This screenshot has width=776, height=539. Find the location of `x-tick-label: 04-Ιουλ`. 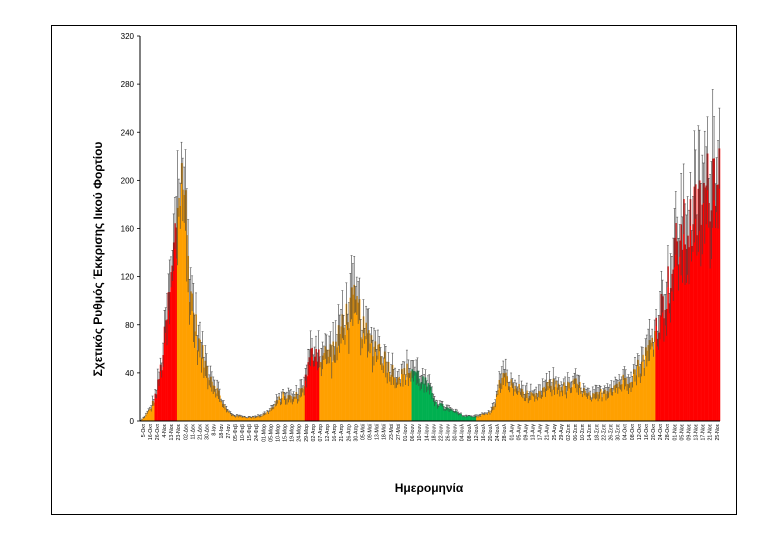

x-tick-label: 04-Ιουλ is located at coordinates (463, 433).